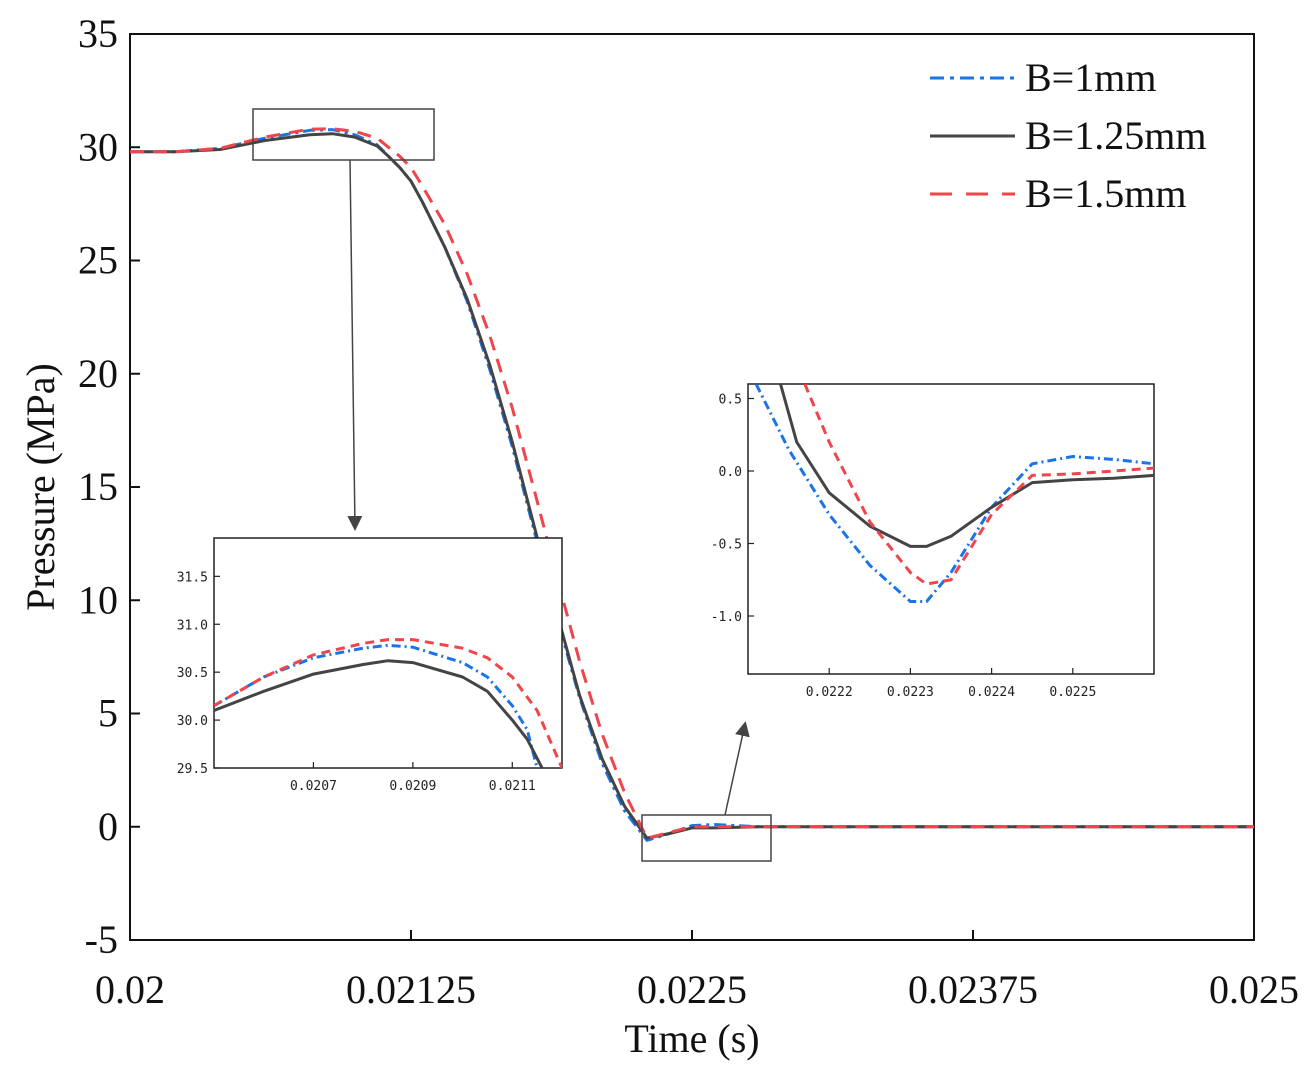  I want to click on x-tick-label: 0.02, so click(130, 989).